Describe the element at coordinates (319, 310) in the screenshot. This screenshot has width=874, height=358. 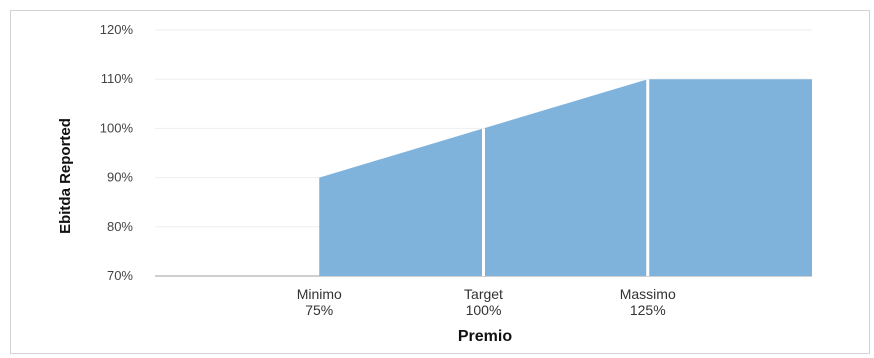
I see `x-tick-value: 75%` at that location.